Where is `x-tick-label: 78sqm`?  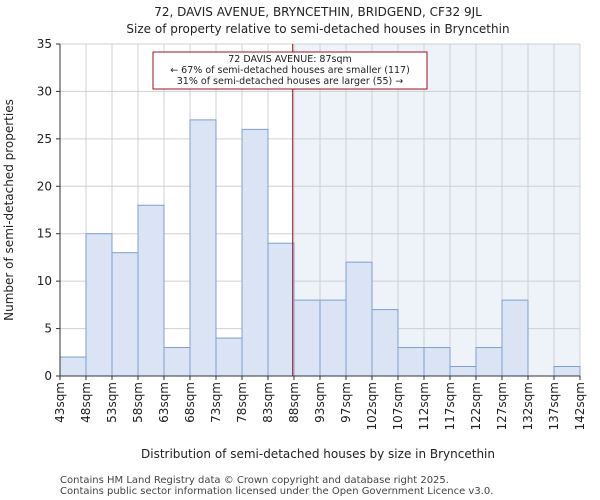 x-tick-label: 78sqm is located at coordinates (242, 402).